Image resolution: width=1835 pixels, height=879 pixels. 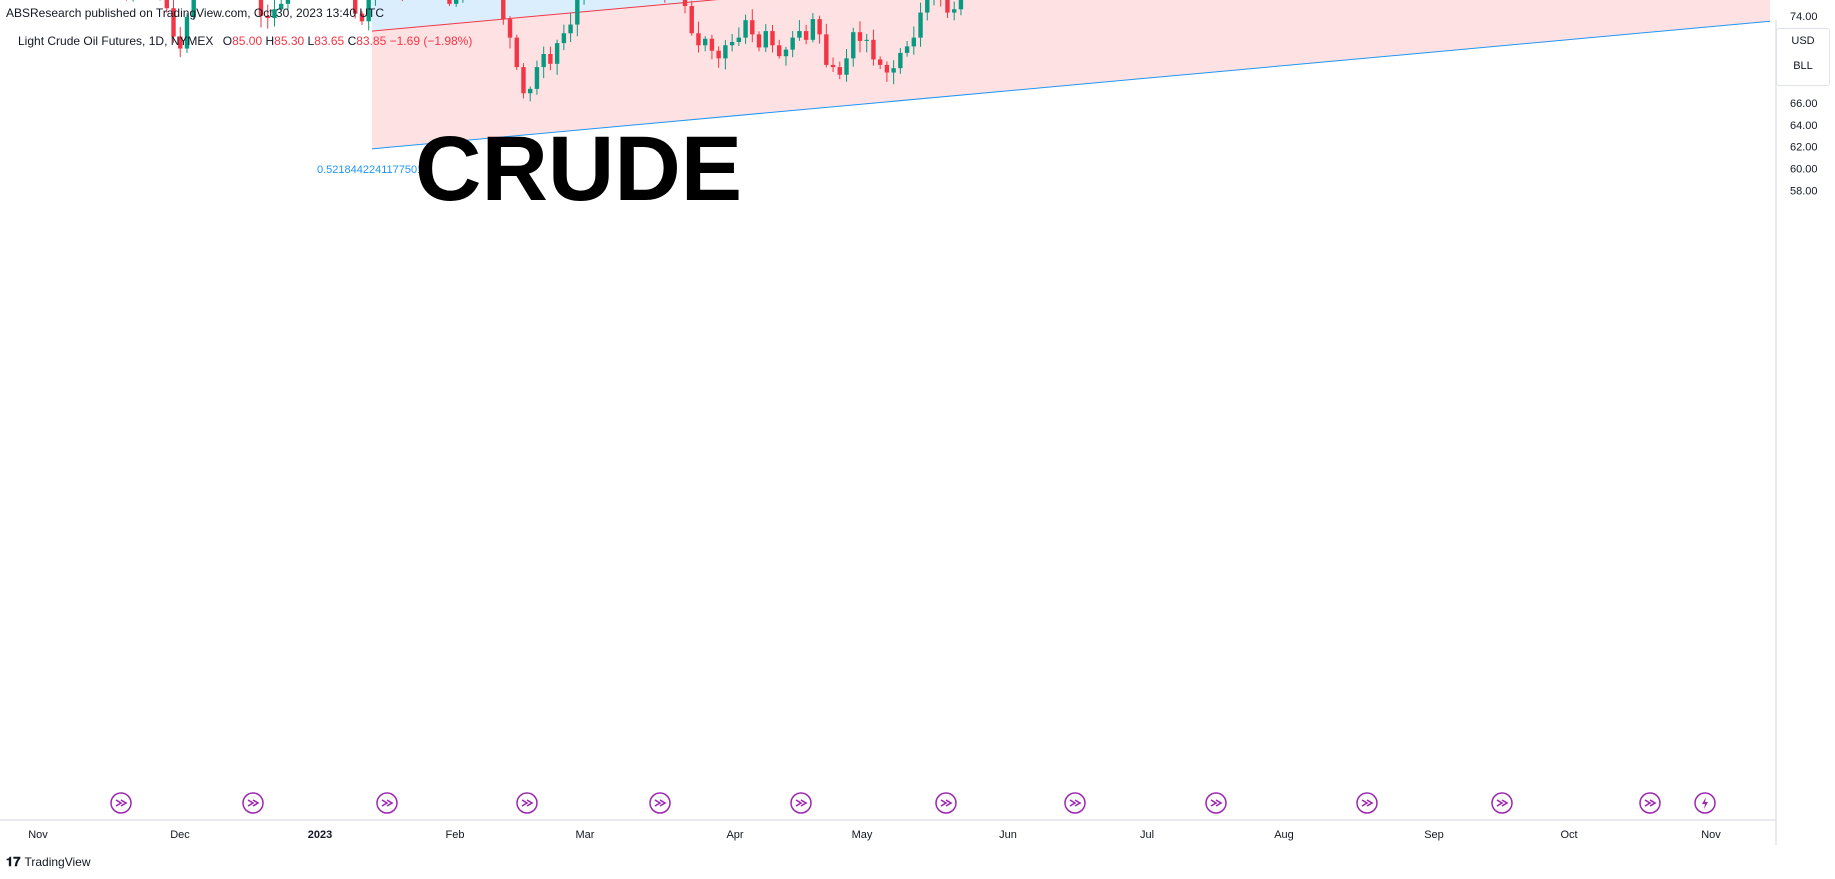 What do you see at coordinates (1803, 66) in the screenshot?
I see `unit-label: BLL` at bounding box center [1803, 66].